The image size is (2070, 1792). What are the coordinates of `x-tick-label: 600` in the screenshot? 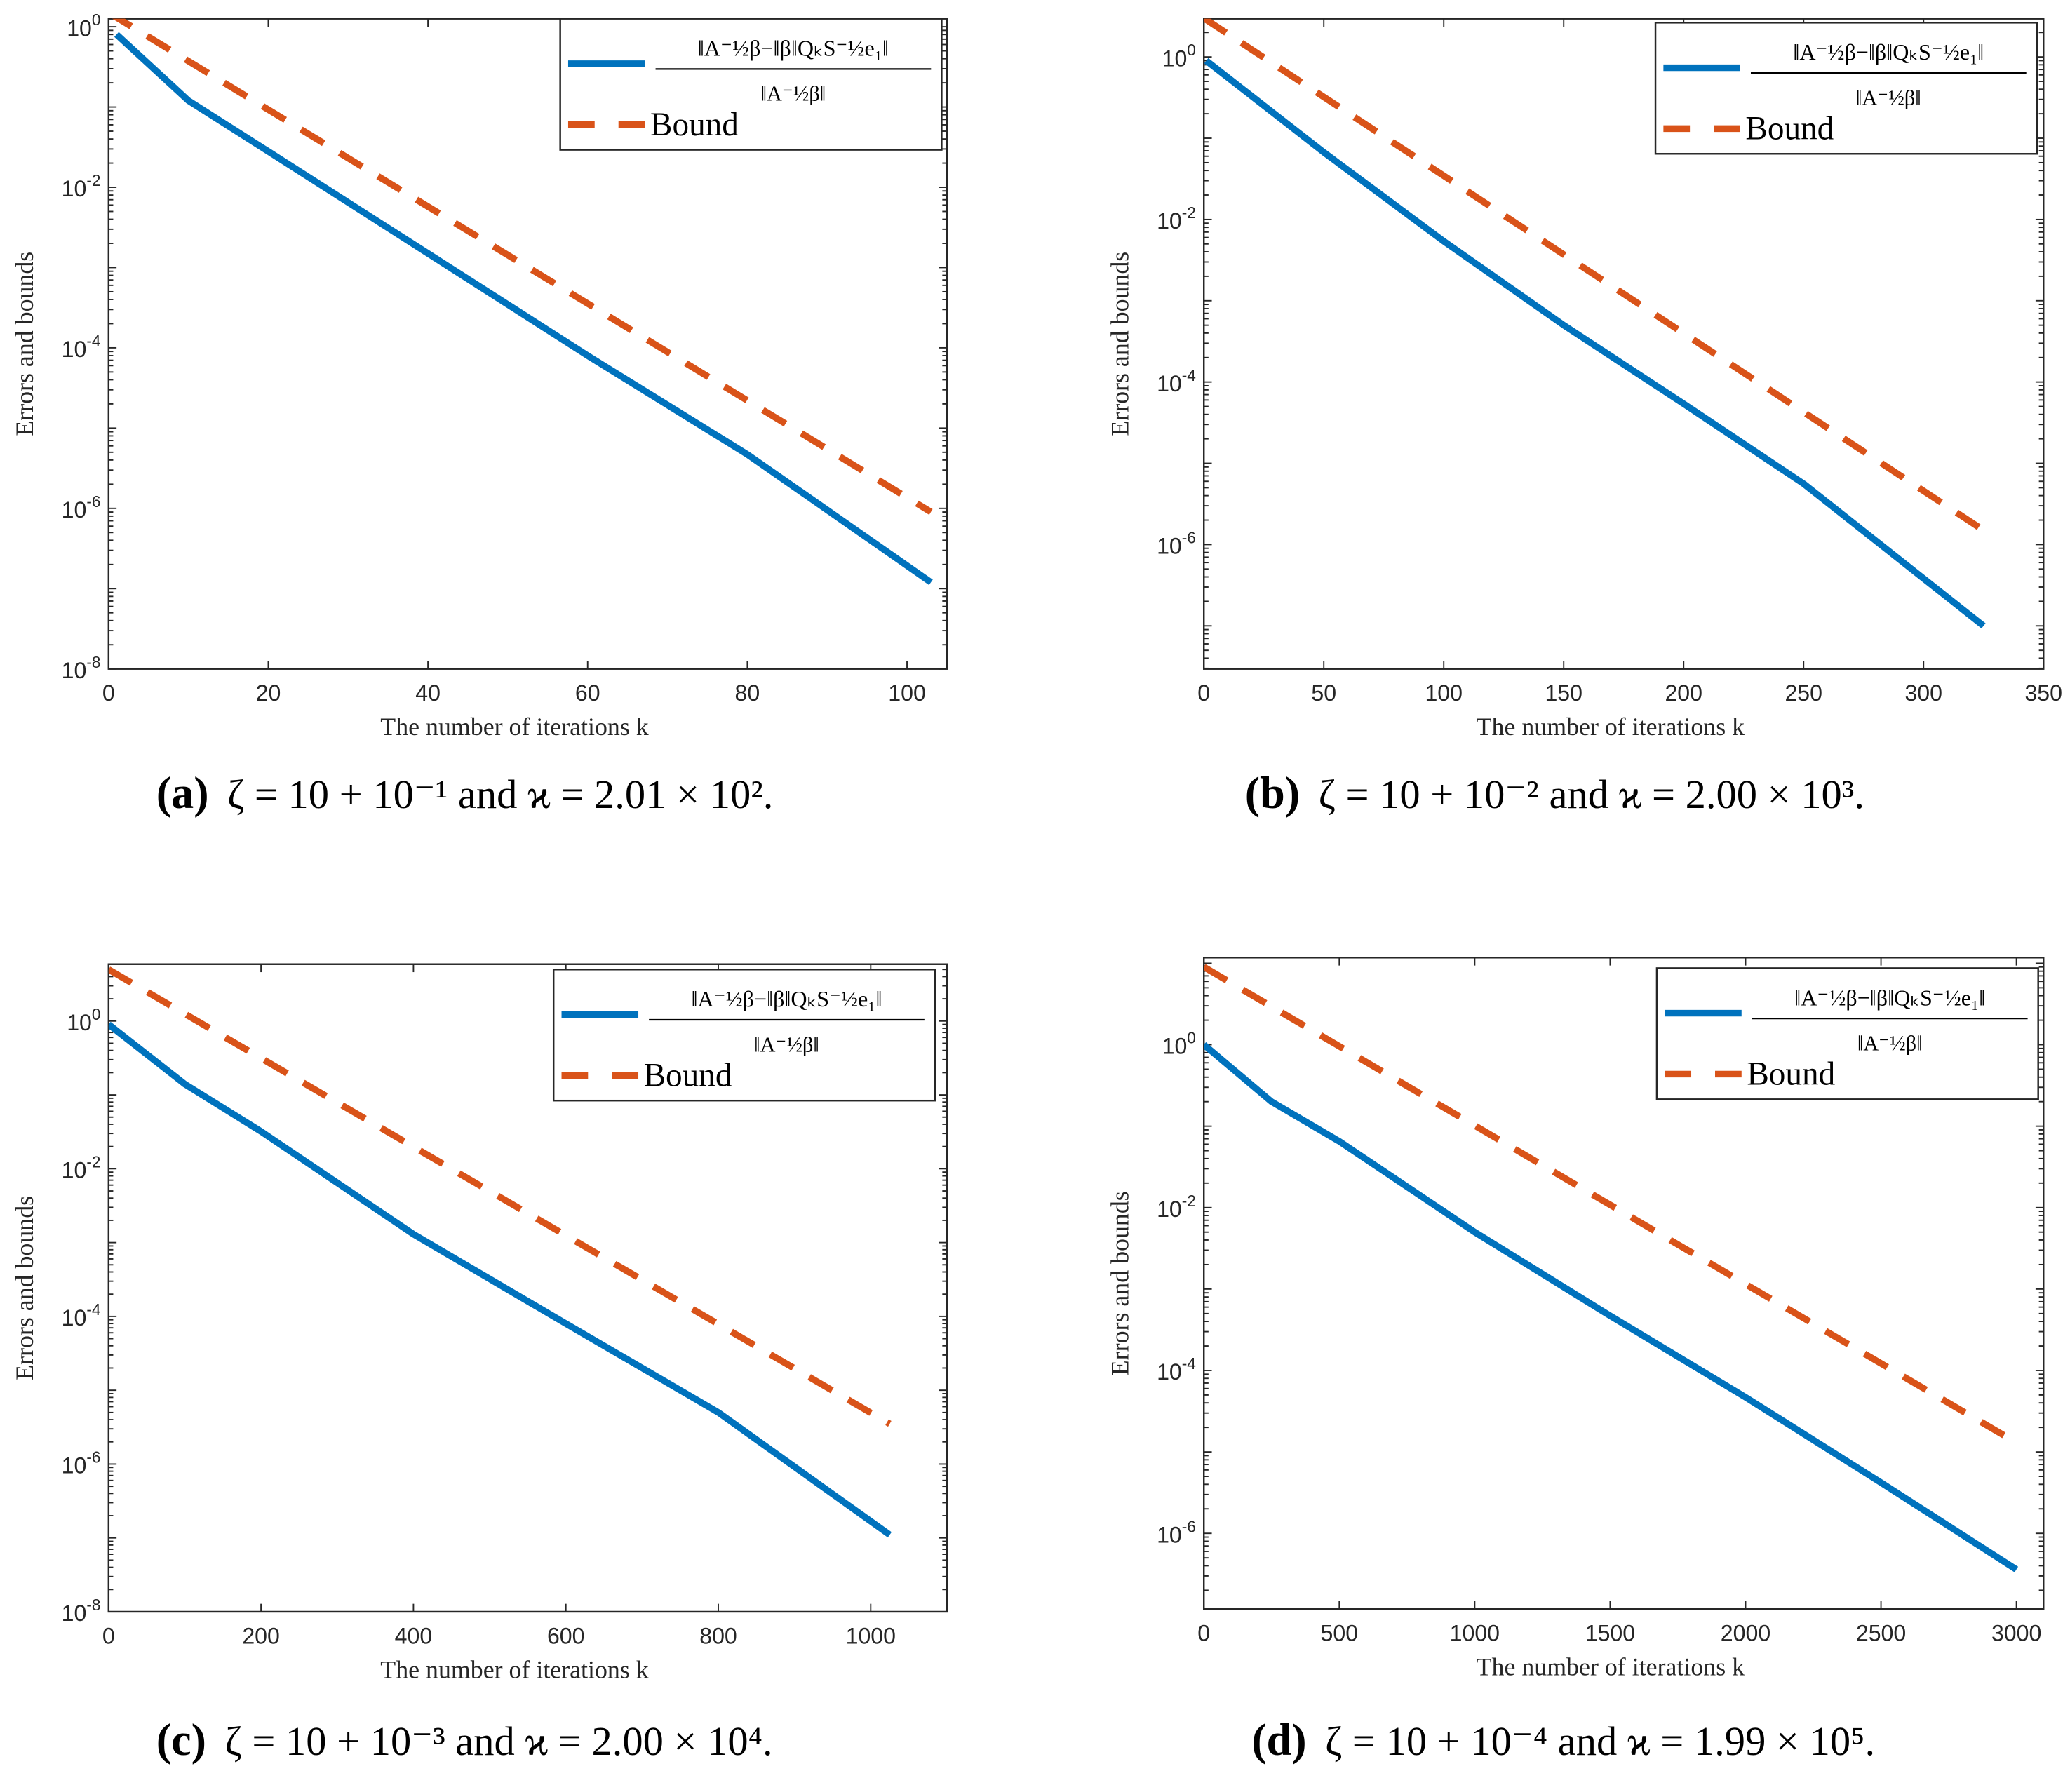 It's located at (566, 1635).